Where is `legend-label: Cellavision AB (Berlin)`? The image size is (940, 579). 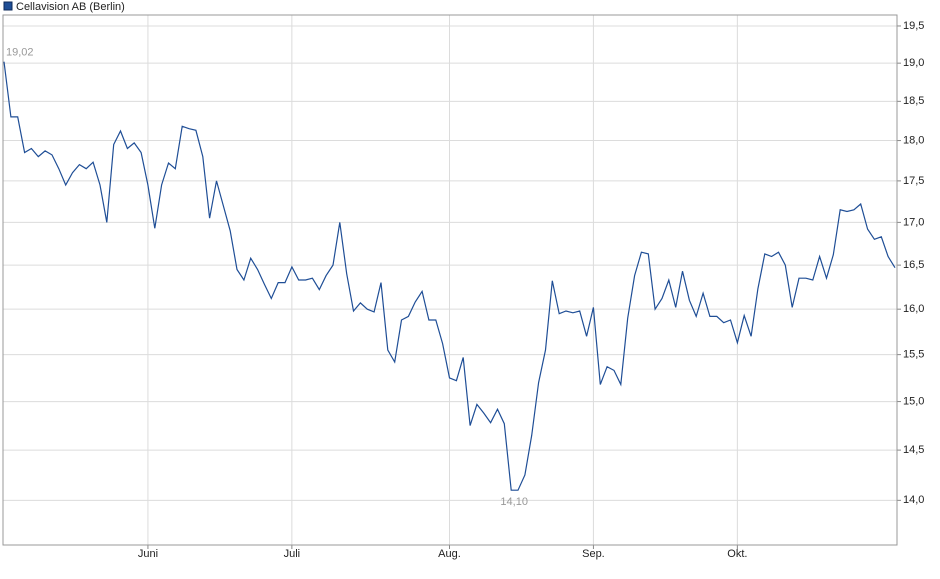 legend-label: Cellavision AB (Berlin) is located at coordinates (70, 7).